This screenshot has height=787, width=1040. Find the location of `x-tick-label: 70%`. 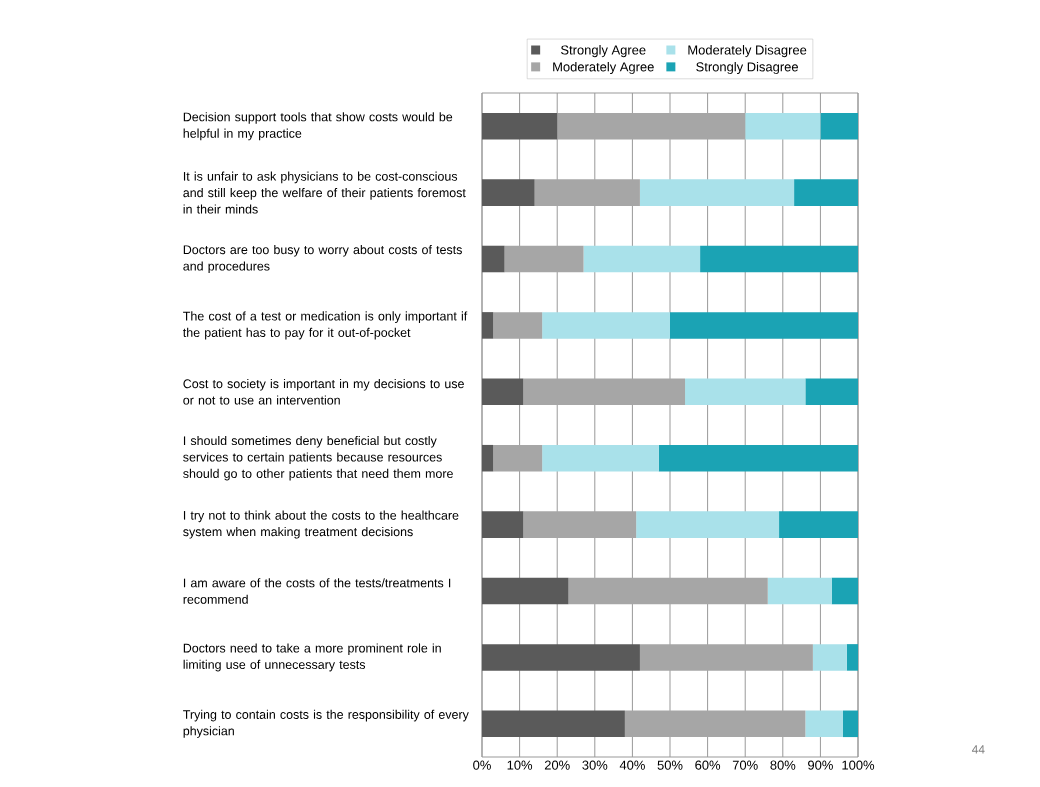

x-tick-label: 70% is located at coordinates (745, 765).